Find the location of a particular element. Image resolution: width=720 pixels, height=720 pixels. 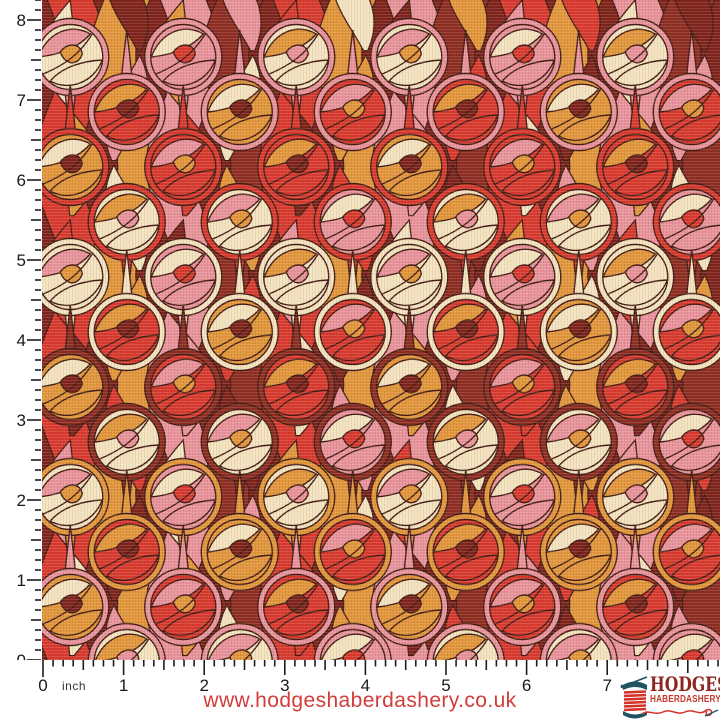

ruler-number: 0 is located at coordinates (42, 685).